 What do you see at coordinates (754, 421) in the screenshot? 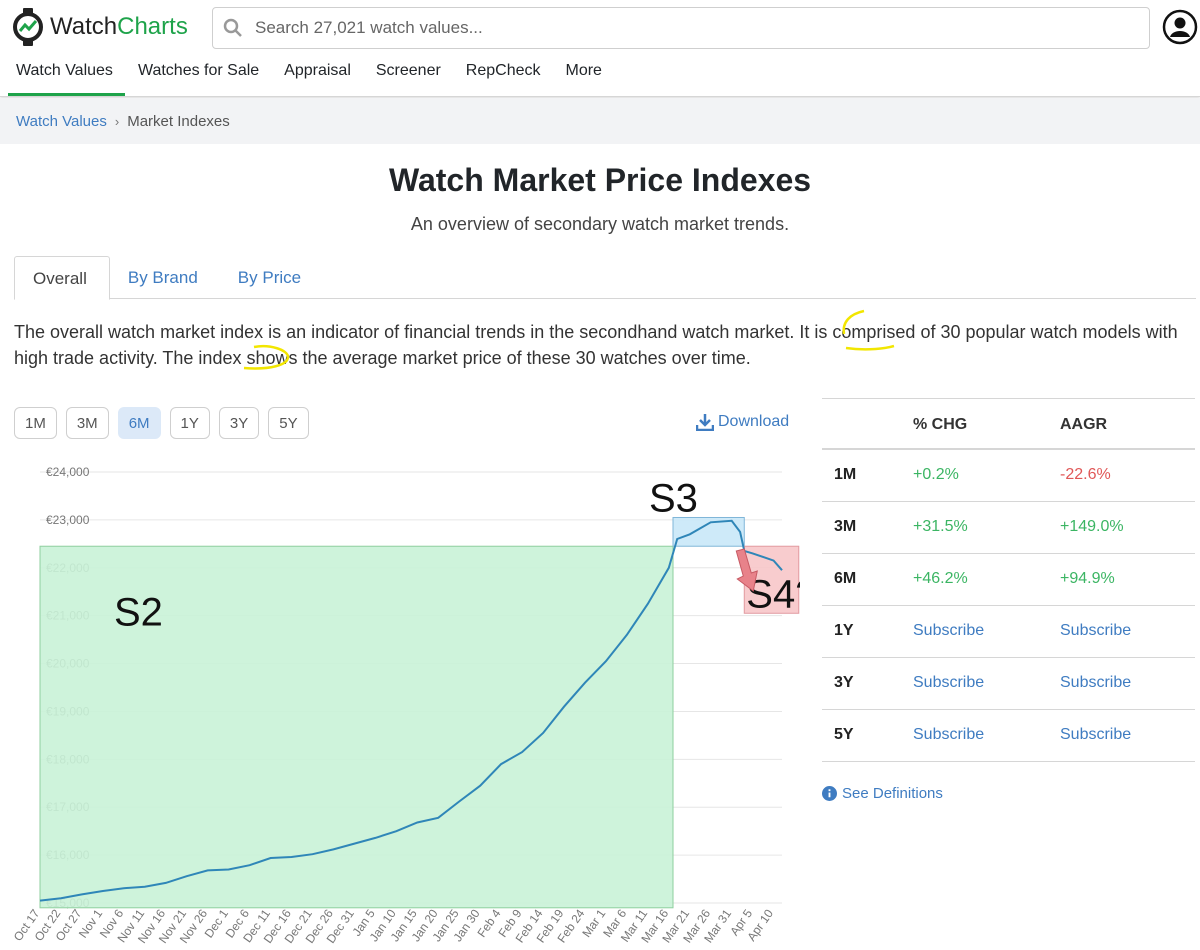
I see `download-label: Download` at bounding box center [754, 421].